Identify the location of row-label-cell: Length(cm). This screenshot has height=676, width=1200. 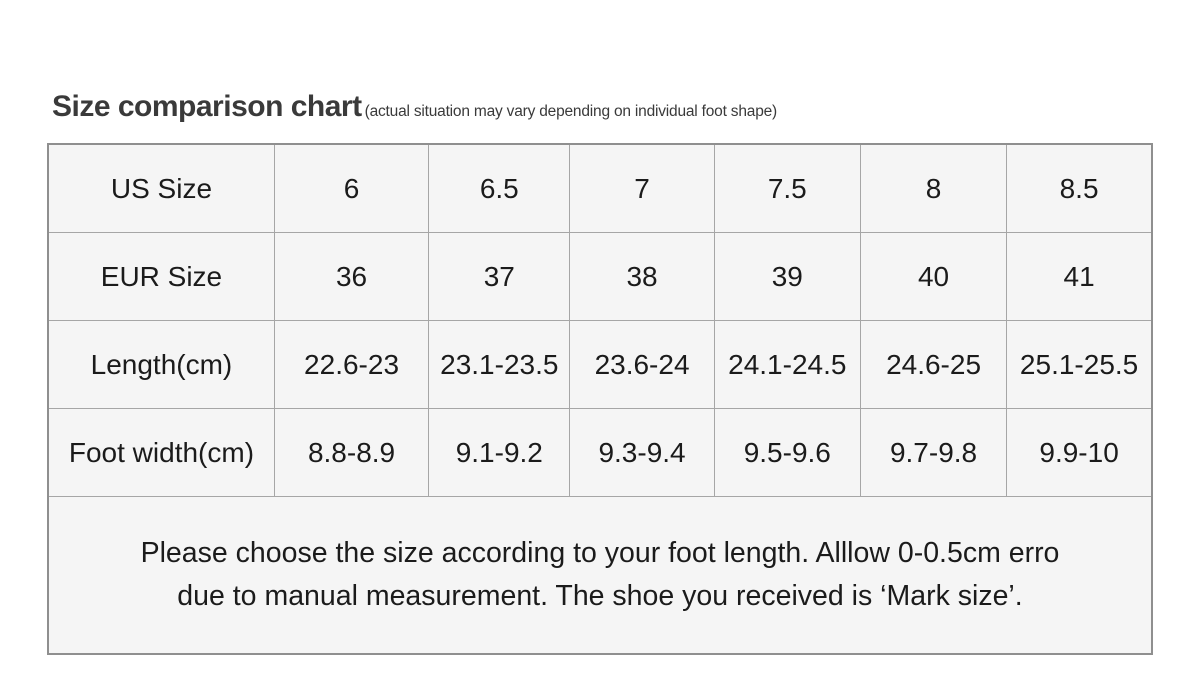
(161, 364).